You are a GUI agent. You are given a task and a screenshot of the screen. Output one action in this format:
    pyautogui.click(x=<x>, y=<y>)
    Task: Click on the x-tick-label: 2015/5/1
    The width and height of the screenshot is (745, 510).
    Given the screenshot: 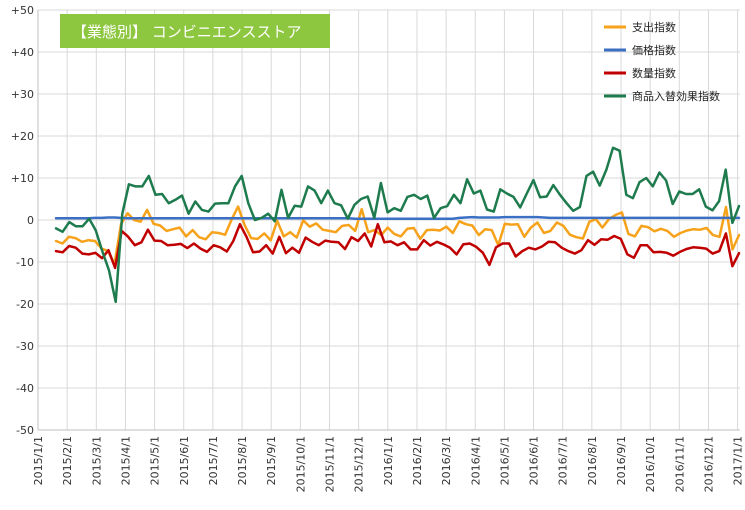 What is the action you would take?
    pyautogui.click(x=155, y=460)
    